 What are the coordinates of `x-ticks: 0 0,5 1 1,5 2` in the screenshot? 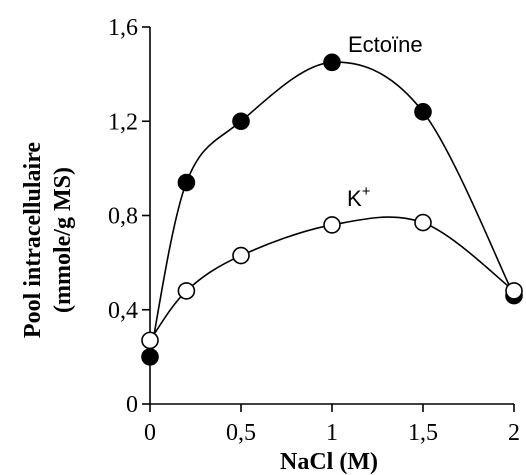 It's located at (332, 425).